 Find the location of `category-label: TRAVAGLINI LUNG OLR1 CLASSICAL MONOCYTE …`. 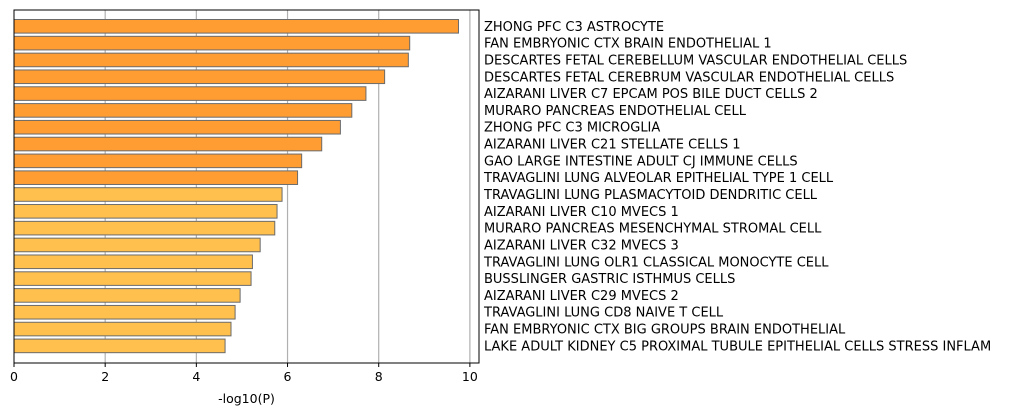

category-label: TRAVAGLINI LUNG OLR1 CLASSICAL MONOCYTE … is located at coordinates (656, 262).